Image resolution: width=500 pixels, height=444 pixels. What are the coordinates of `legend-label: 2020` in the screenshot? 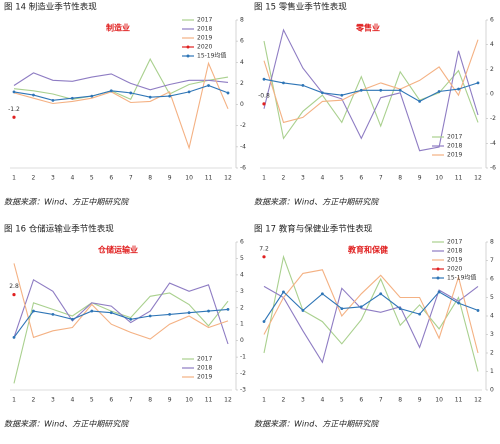 It's located at (454, 269).